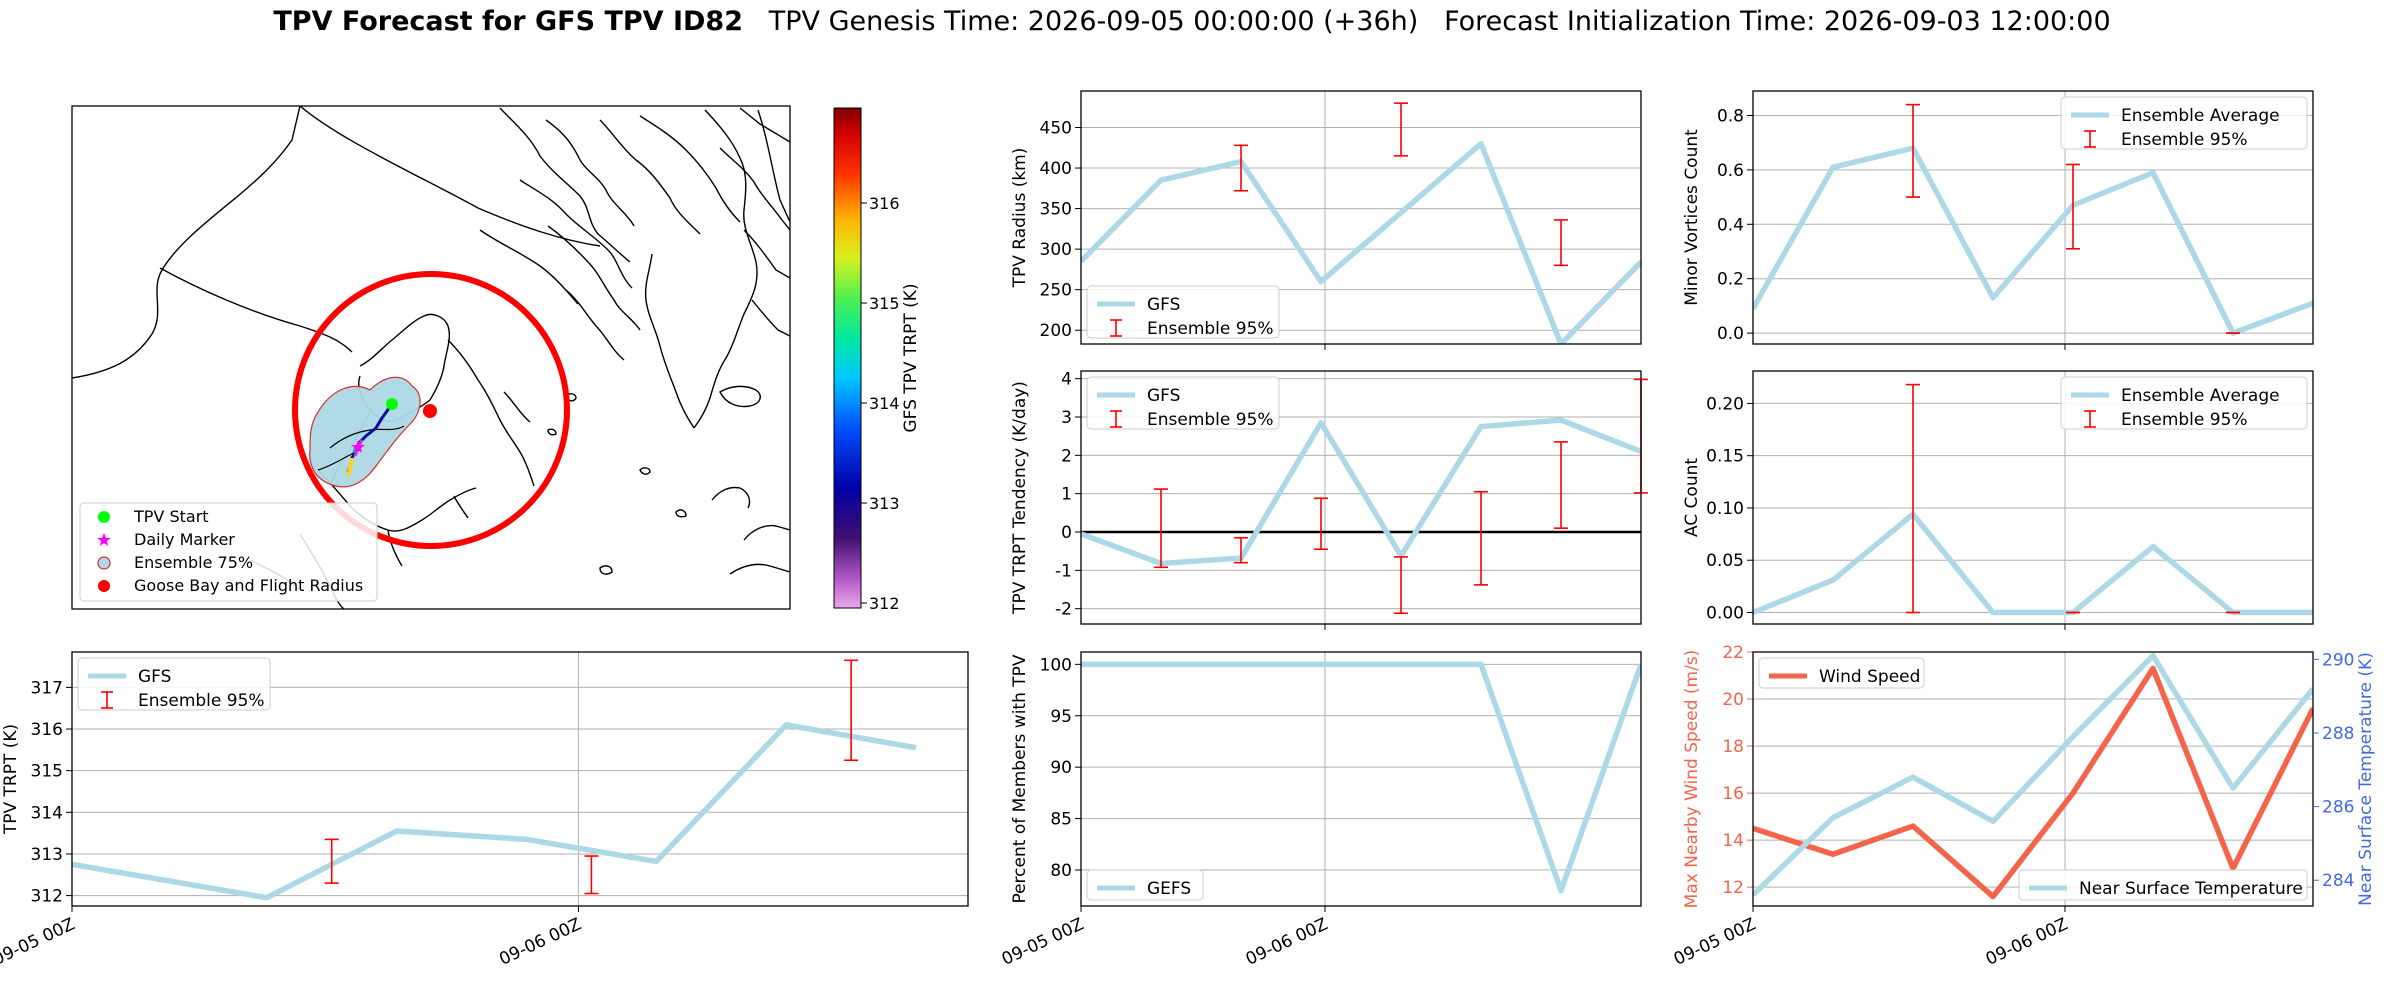  I want to click on colorbar-tick-label: 316, so click(884, 203).